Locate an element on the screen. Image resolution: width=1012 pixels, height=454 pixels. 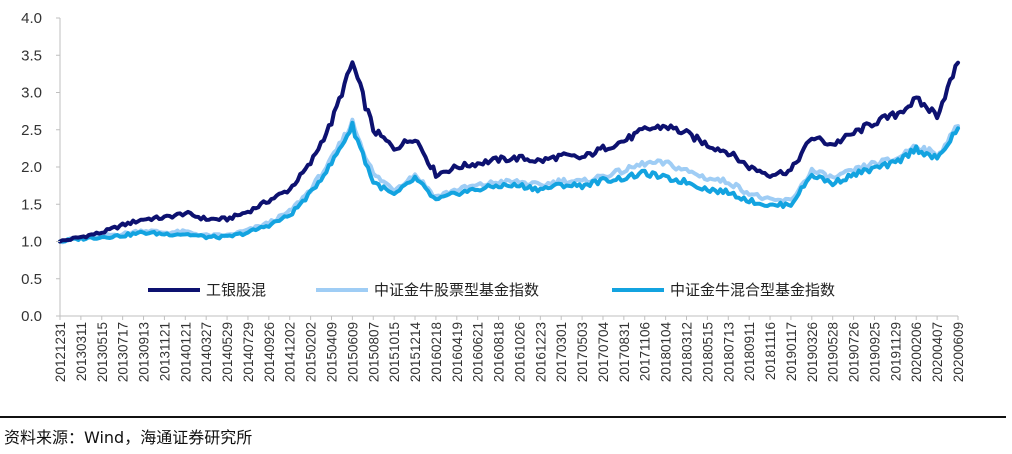
x-tick-label: 20180104 is located at coordinates (666, 352).